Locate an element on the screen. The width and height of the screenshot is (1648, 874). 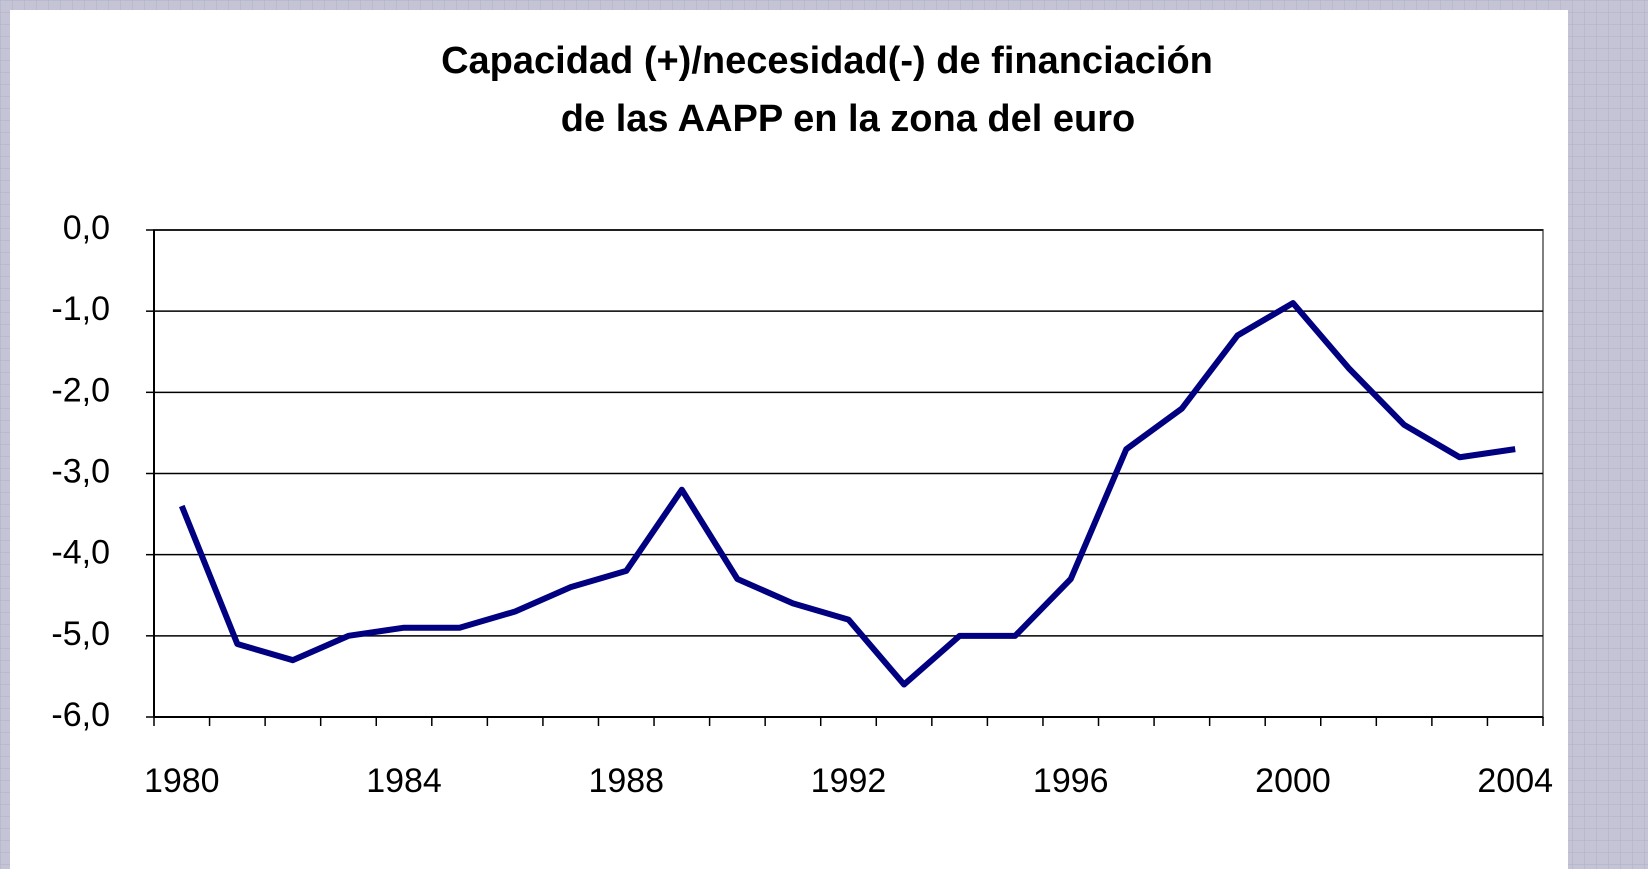
y-tick-label: -6,0 is located at coordinates (80, 715).